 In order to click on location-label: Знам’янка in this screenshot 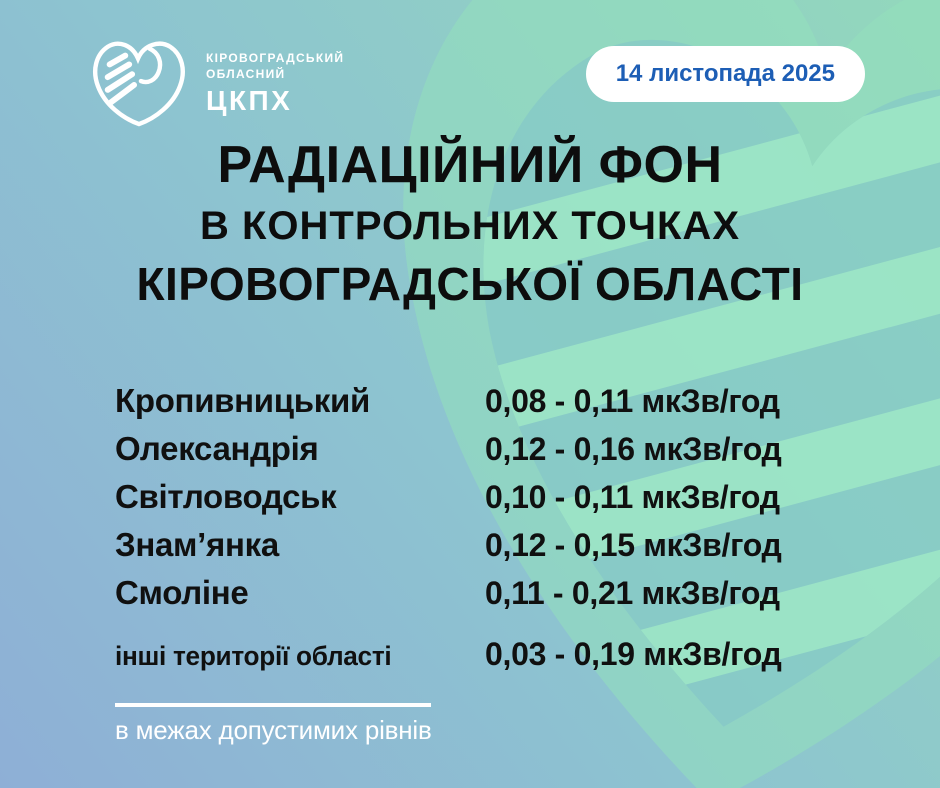, I will do `click(197, 544)`.